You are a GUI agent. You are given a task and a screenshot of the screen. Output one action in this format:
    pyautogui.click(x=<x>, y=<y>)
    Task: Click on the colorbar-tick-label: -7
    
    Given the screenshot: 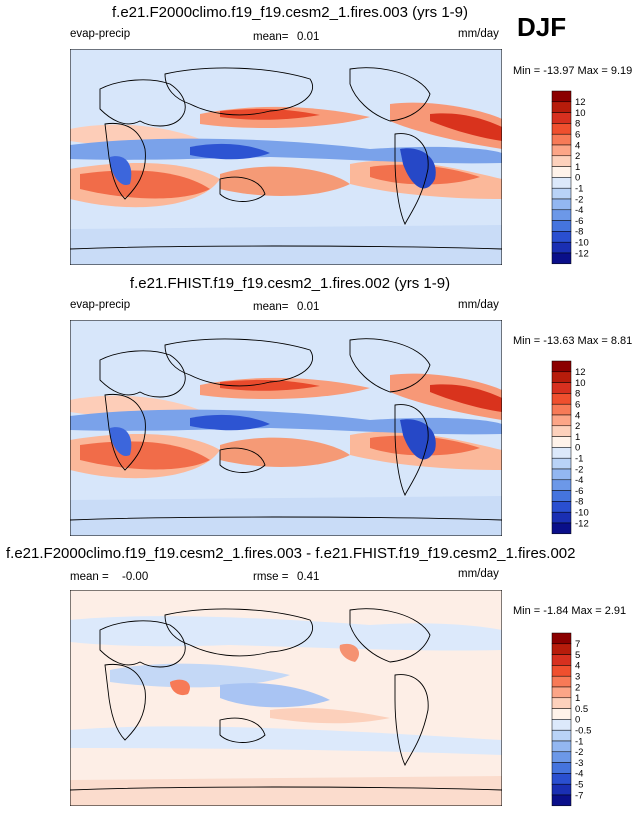 What is the action you would take?
    pyautogui.click(x=579, y=795)
    